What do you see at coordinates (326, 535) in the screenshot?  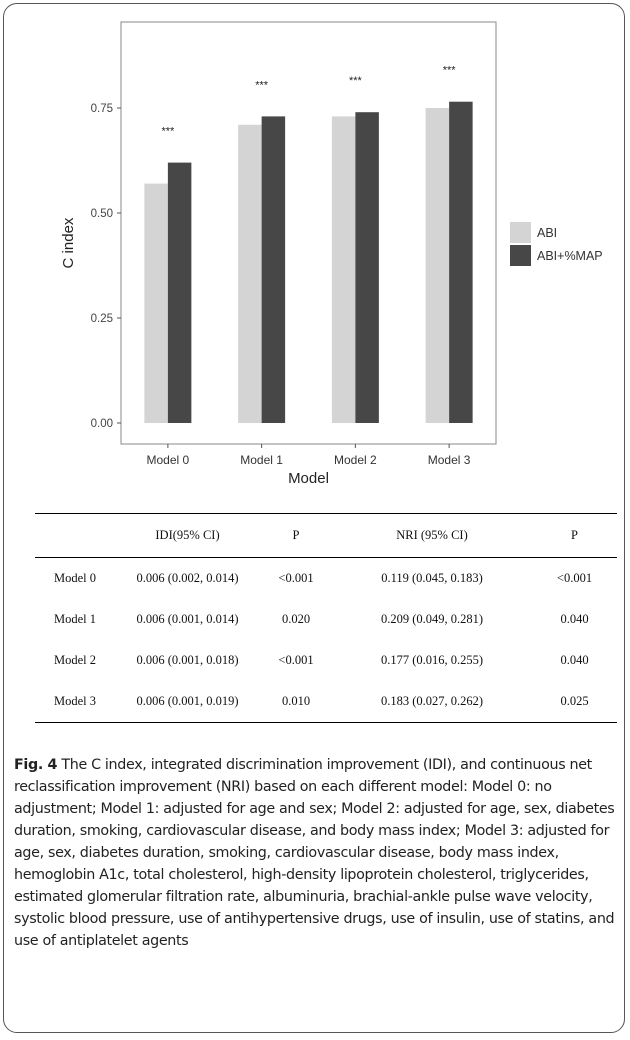 I see `table-header-row: IDI(95% CI) P NRI (95% CI) P` at bounding box center [326, 535].